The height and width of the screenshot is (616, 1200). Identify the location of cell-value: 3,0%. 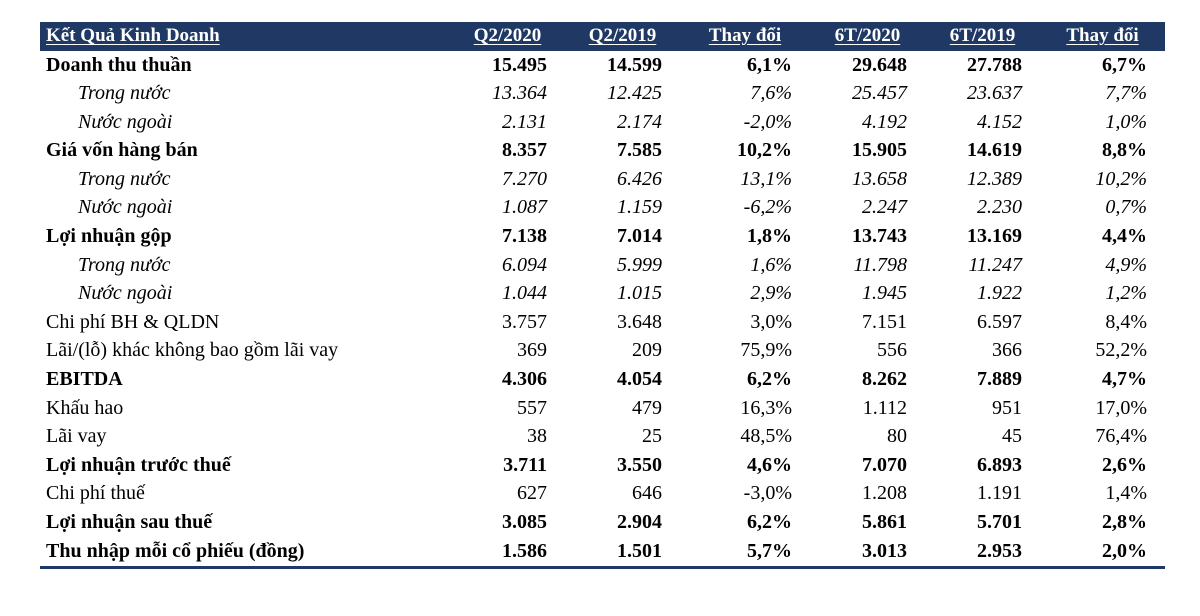
(771, 321).